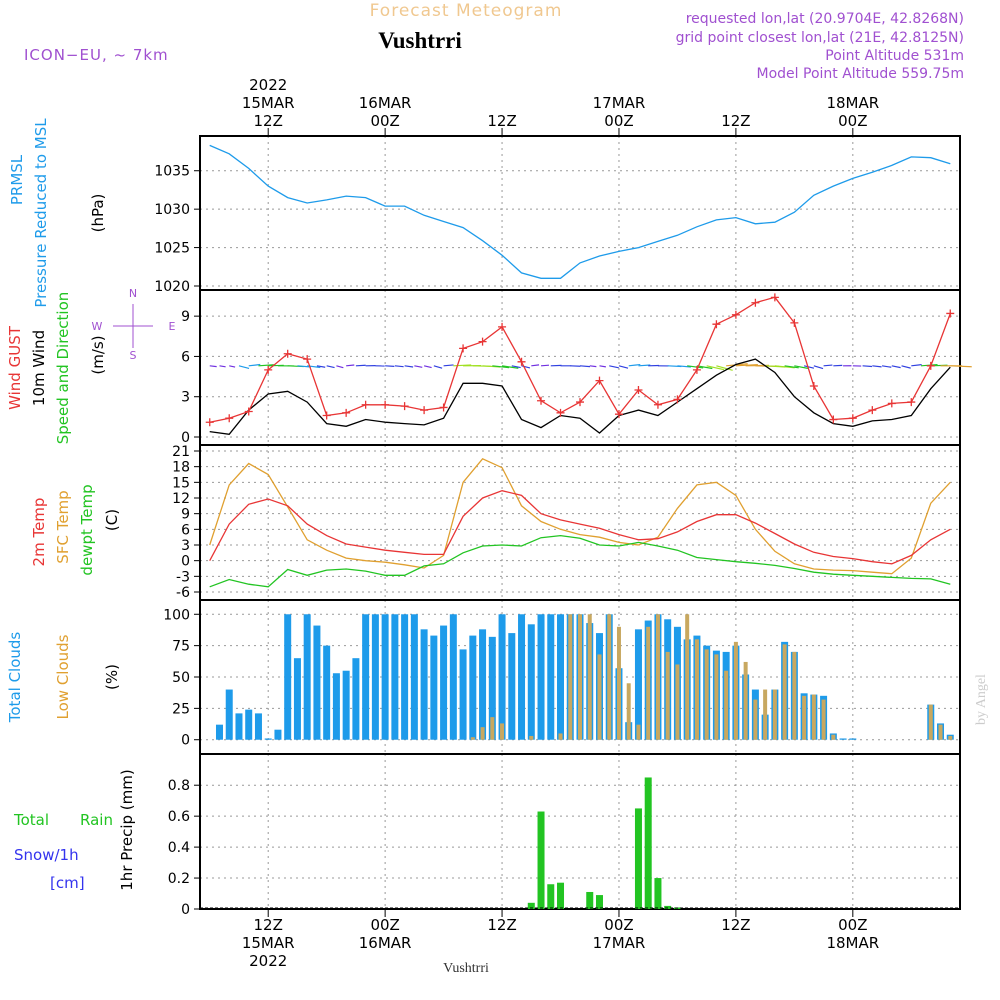 The height and width of the screenshot is (1000, 1000). Describe the element at coordinates (181, 483) in the screenshot. I see `y-tick-label: 15` at that location.